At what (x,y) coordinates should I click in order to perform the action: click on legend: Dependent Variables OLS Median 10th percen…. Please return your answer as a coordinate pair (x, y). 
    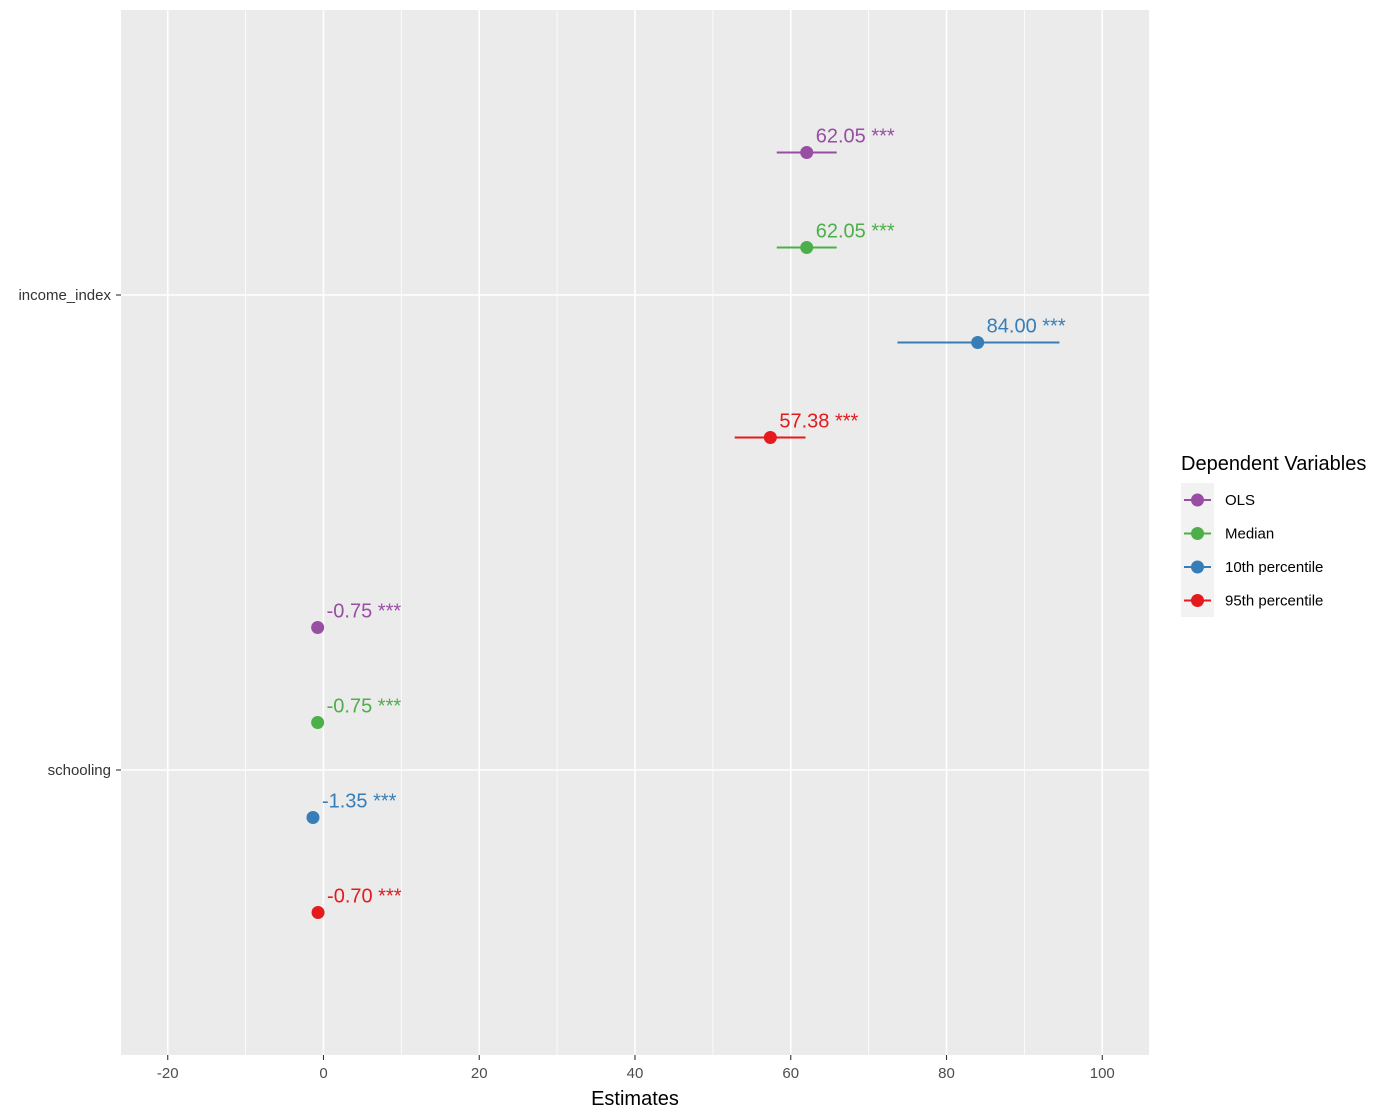
    Looking at the image, I should click on (1273, 535).